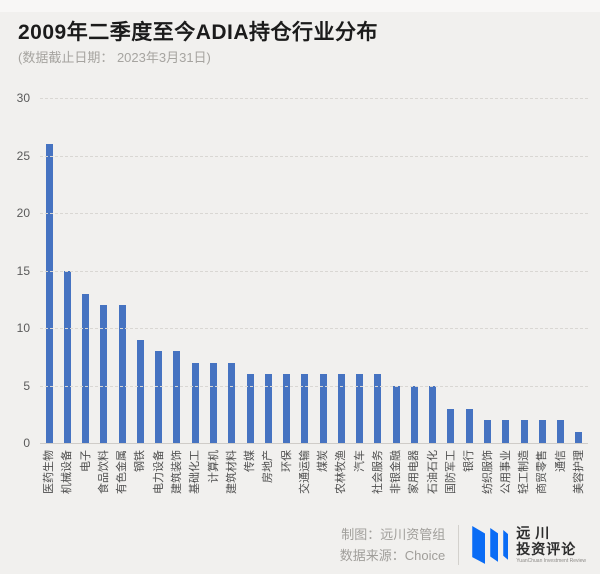 Image resolution: width=600 pixels, height=574 pixels. I want to click on x-label-家用电器: 家用电器, so click(414, 472).